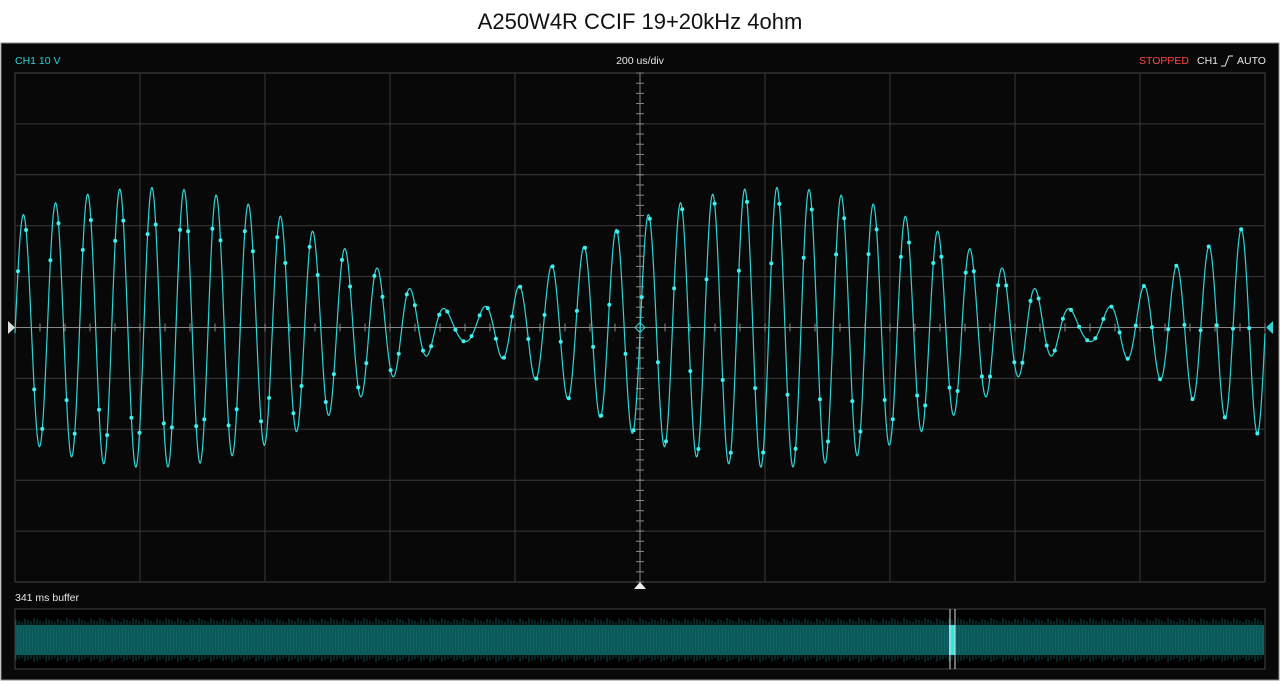 This screenshot has height=681, width=1280. I want to click on buffer-label: 341 ms buffer, so click(47, 598).